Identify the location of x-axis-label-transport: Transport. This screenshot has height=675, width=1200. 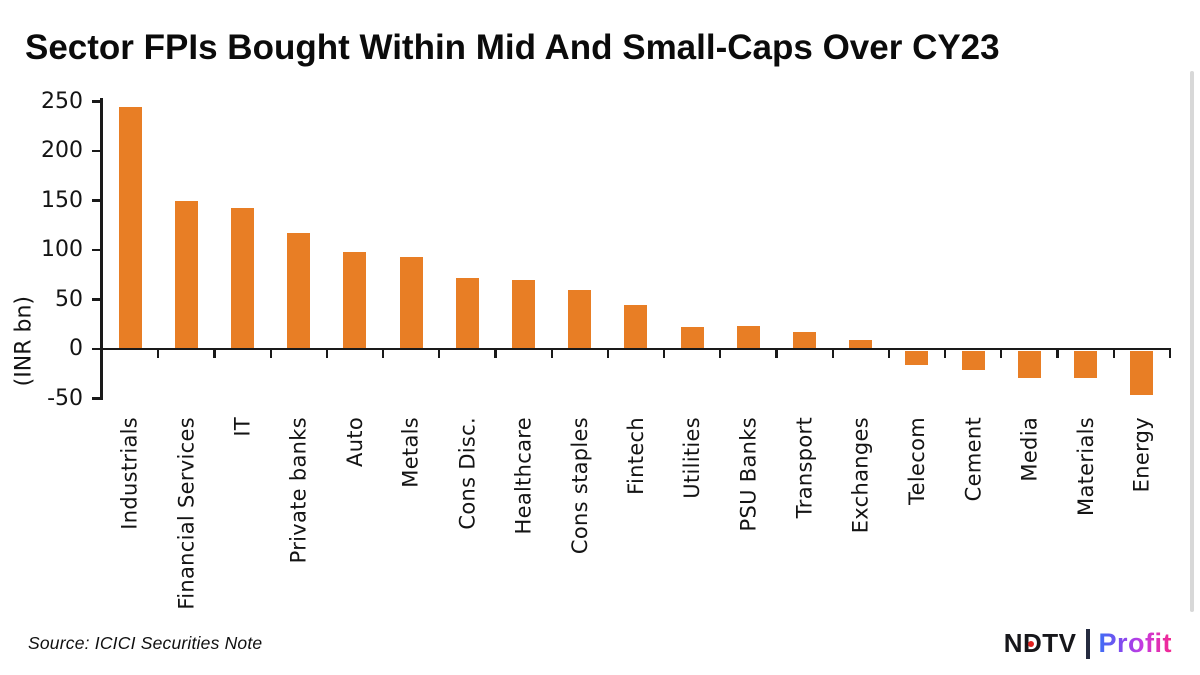
(804, 468).